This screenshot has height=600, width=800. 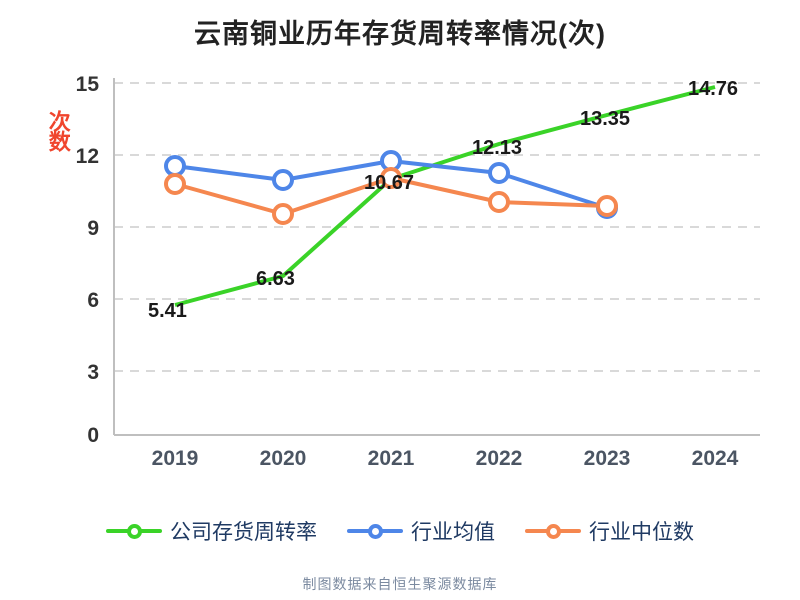 I want to click on x-tick-2019: 2019, so click(x=175, y=458).